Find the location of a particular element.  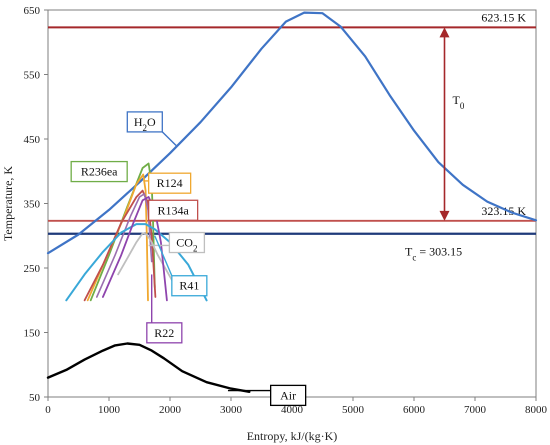

series-r134a-curve is located at coordinates (120, 245).